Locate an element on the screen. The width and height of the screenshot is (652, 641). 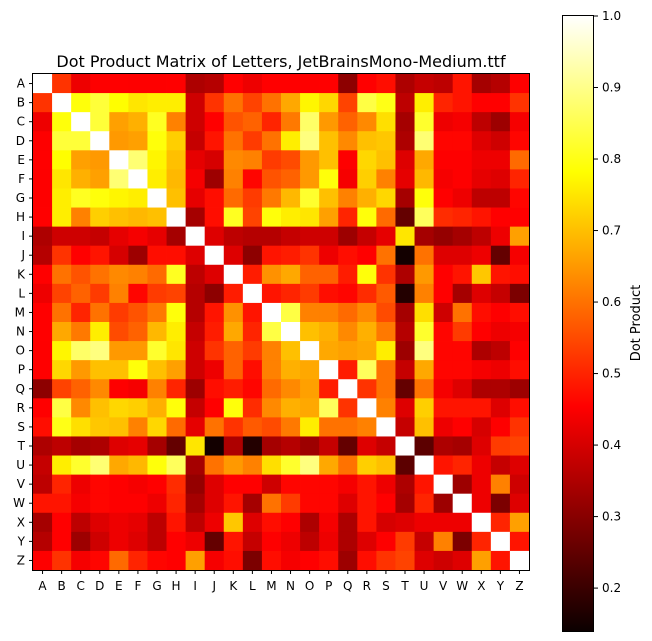
x-tick-label: X is located at coordinates (481, 586).